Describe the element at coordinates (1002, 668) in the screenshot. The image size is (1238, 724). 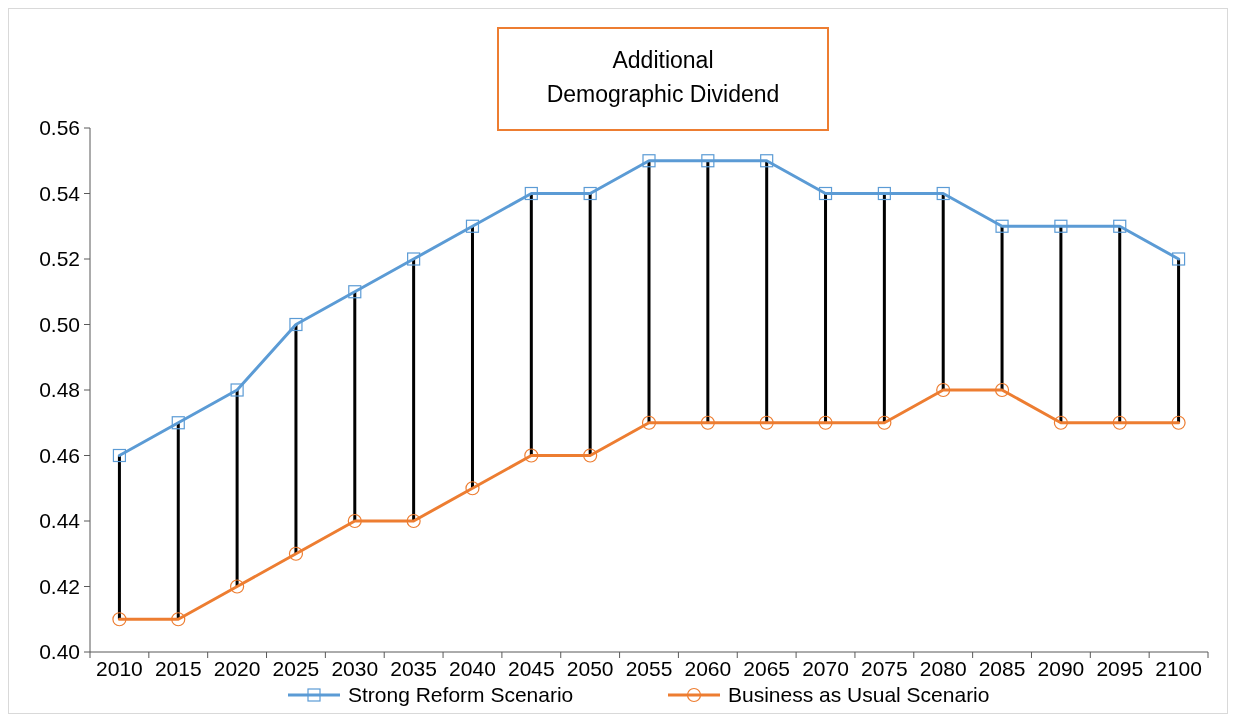
I see `x-tick-label: 2085` at that location.